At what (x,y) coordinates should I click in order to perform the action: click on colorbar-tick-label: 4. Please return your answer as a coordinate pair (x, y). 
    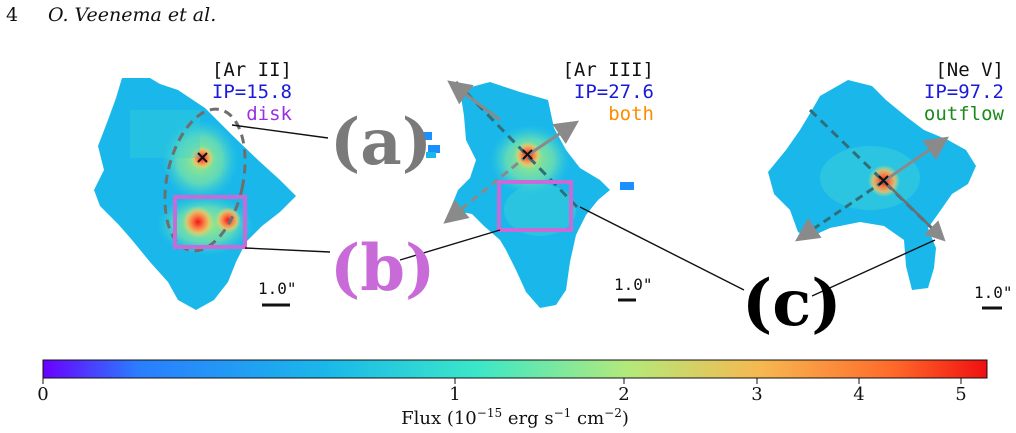
    Looking at the image, I should click on (858, 394).